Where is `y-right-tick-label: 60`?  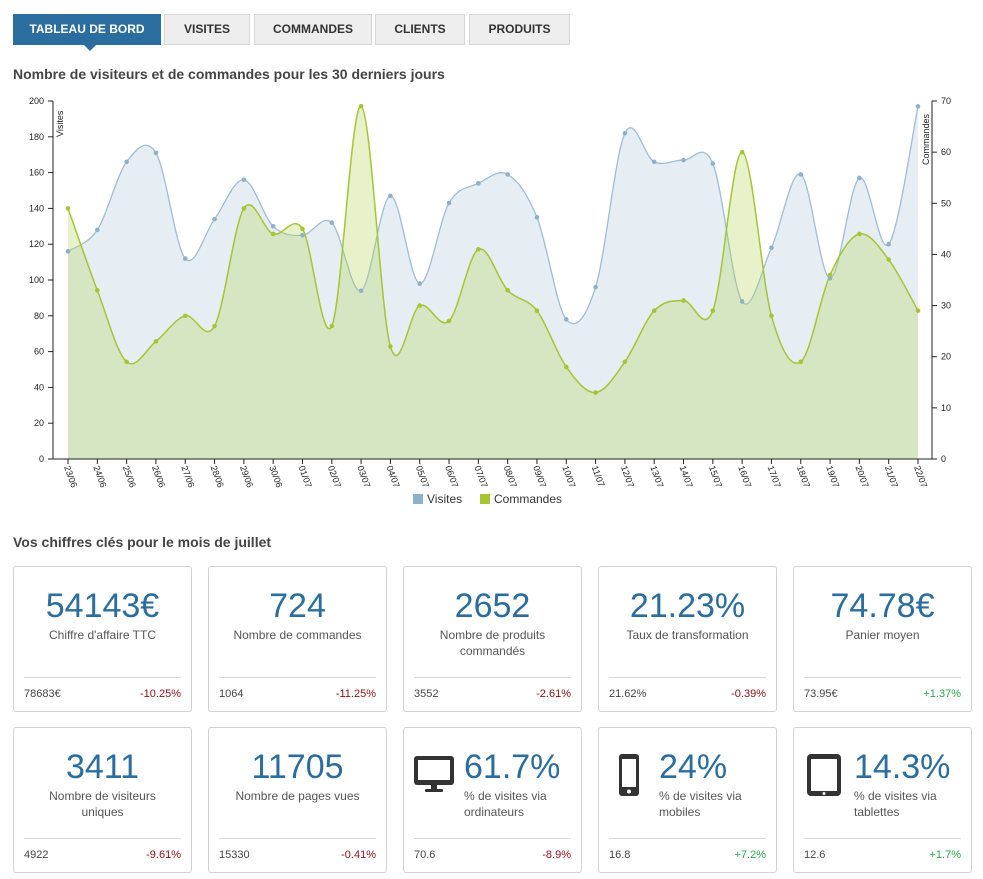
y-right-tick-label: 60 is located at coordinates (946, 152).